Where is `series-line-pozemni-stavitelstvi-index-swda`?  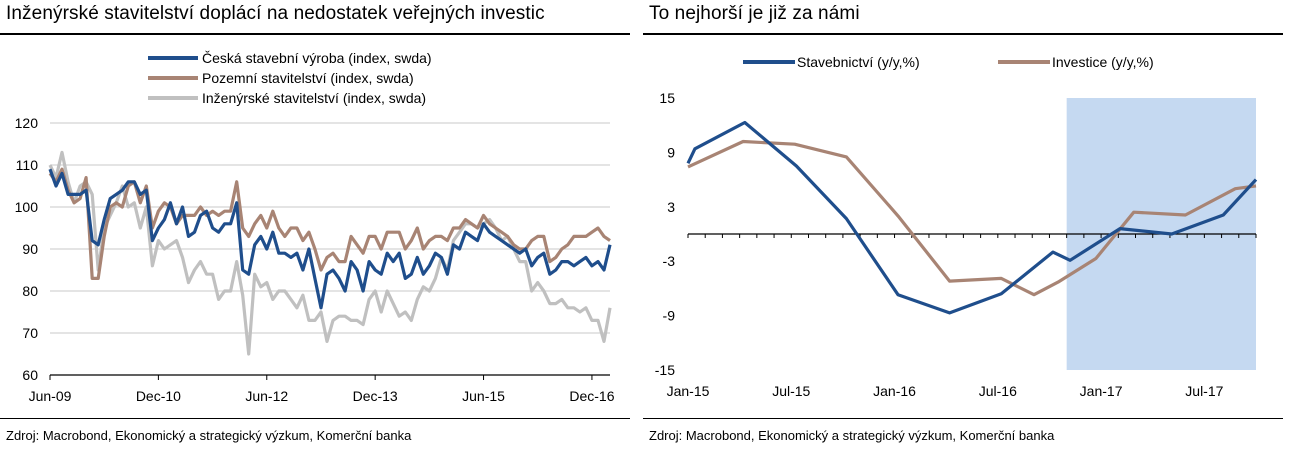
series-line-pozemni-stavitelstvi-index-swda is located at coordinates (329, 223).